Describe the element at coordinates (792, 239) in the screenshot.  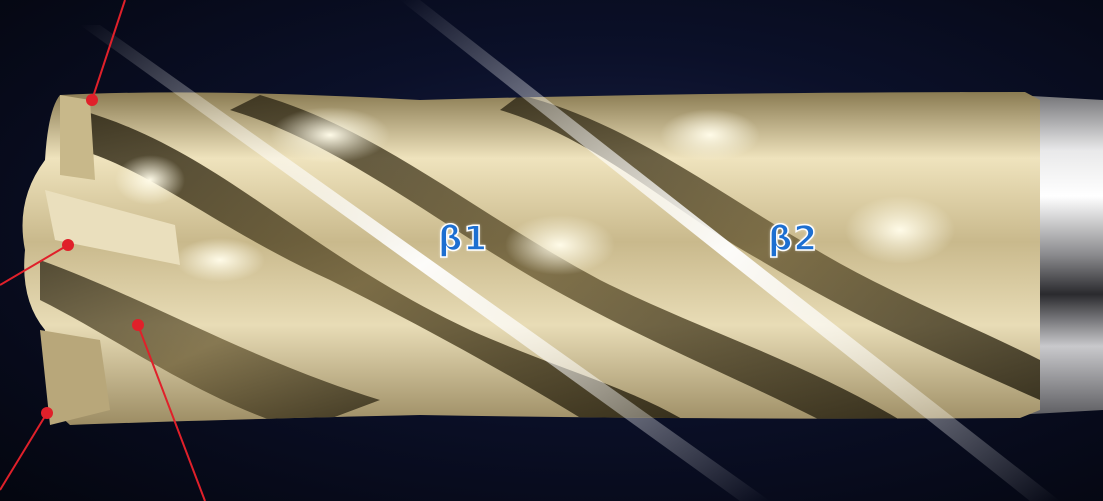
I see `helix-angle-label-beta2: β2` at that location.